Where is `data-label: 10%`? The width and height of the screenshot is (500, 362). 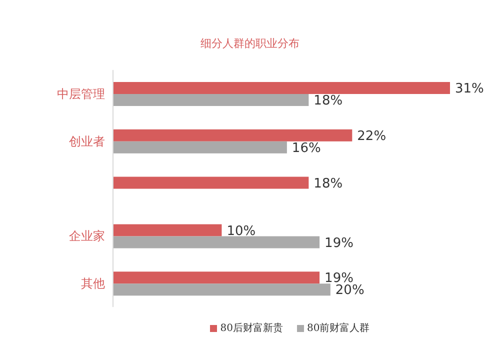 data-label: 10% is located at coordinates (241, 231).